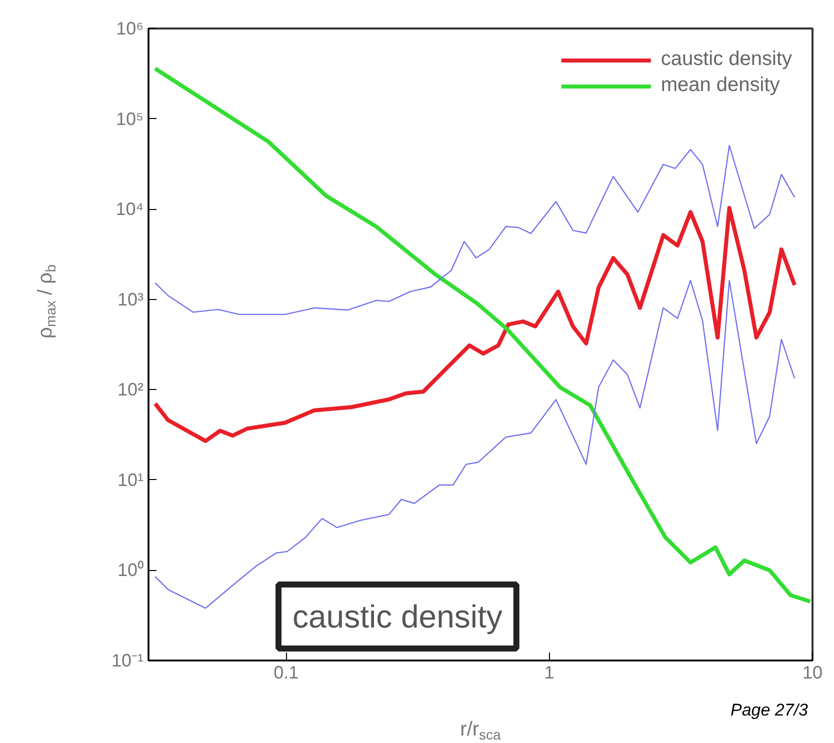  I want to click on x-tick-label: 0.1, so click(286, 672).